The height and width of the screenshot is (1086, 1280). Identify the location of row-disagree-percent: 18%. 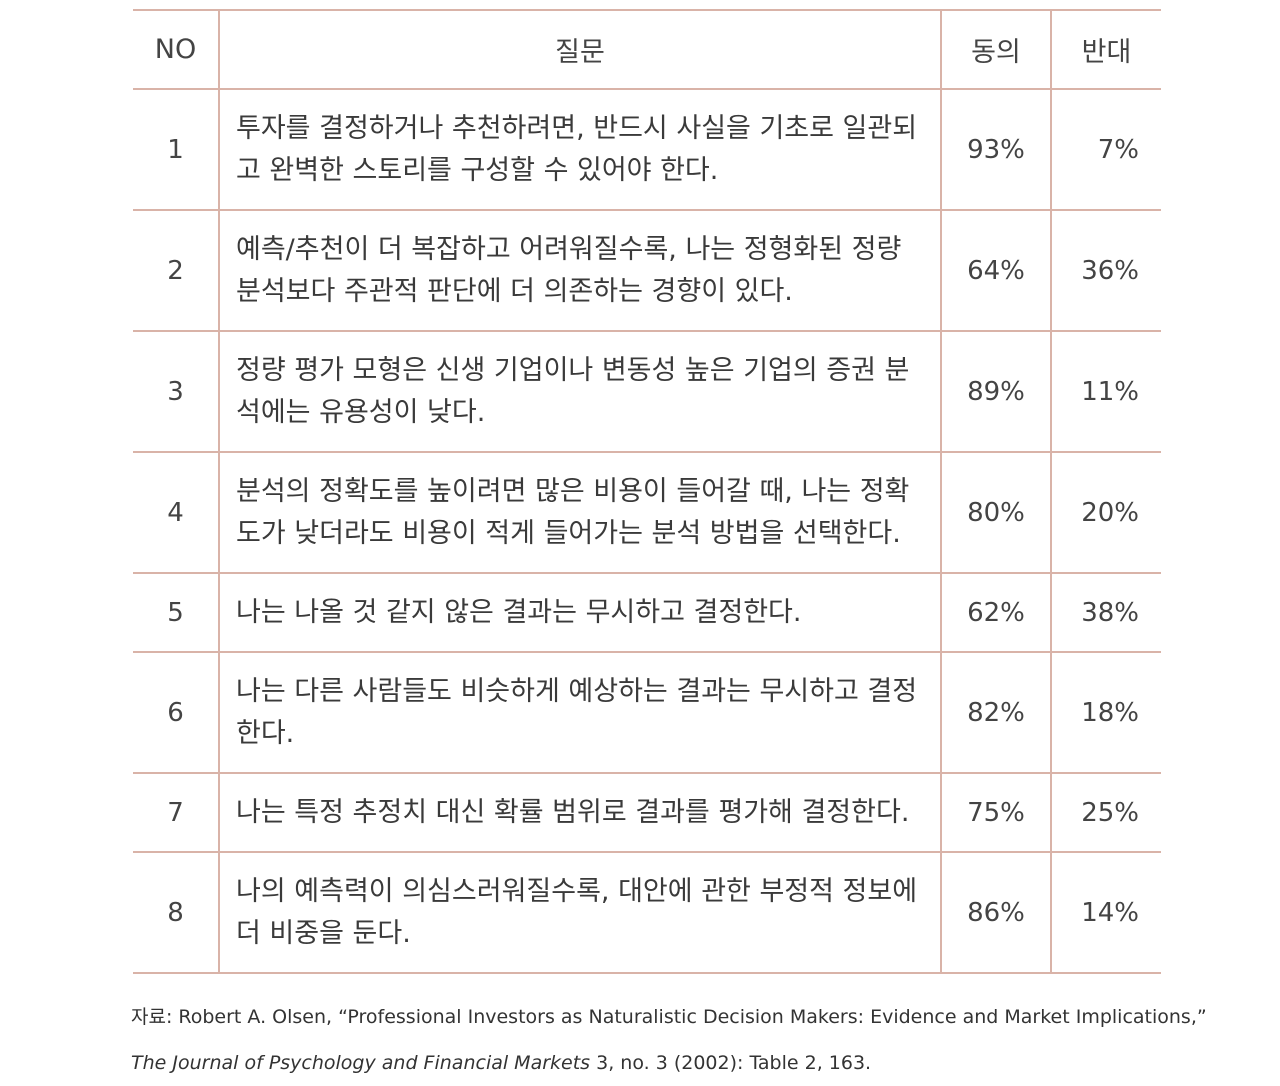
(1106, 713).